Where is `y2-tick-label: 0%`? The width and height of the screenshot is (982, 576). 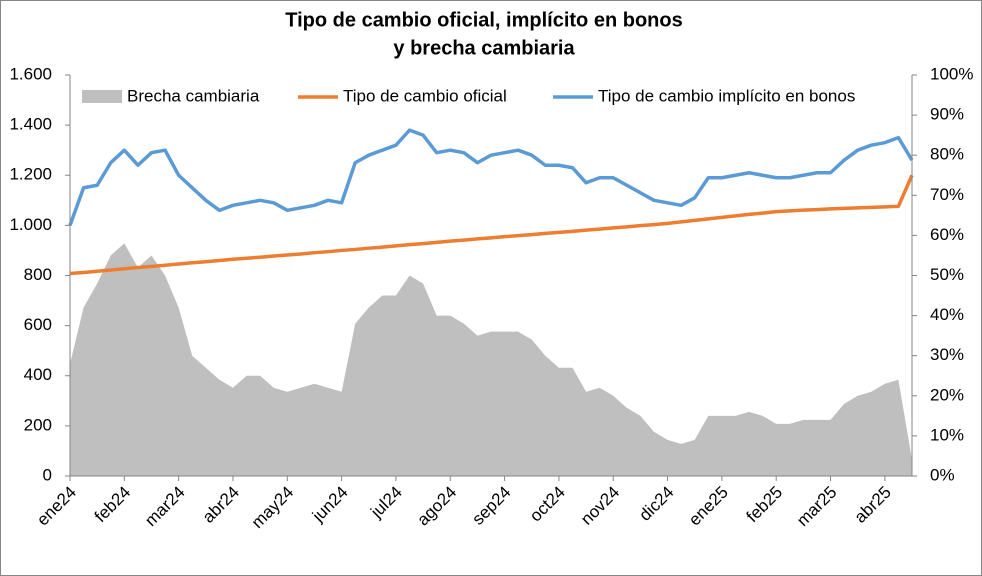
y2-tick-label: 0% is located at coordinates (942, 474).